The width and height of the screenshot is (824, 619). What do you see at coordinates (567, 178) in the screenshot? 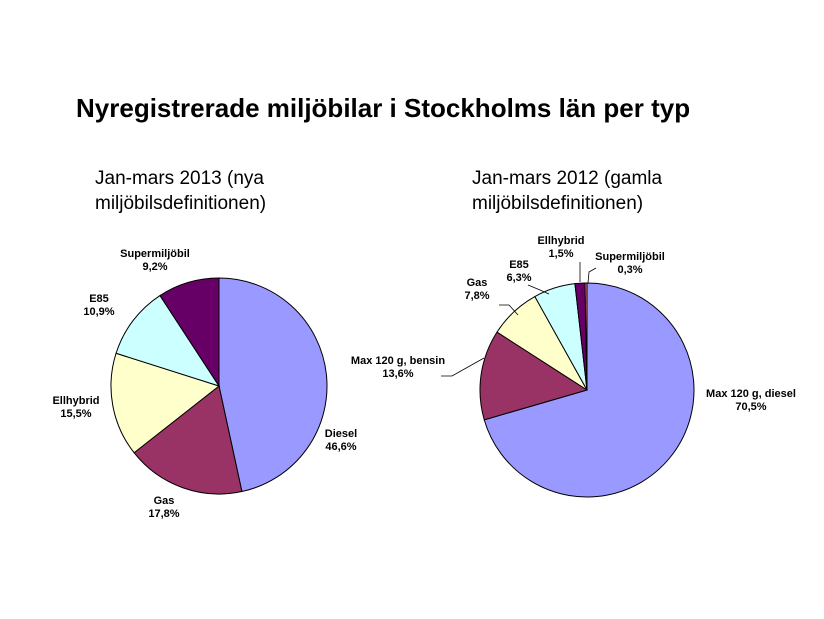
I see `pie-2012-title-line1: Jan-mars 2012 (gamla` at bounding box center [567, 178].